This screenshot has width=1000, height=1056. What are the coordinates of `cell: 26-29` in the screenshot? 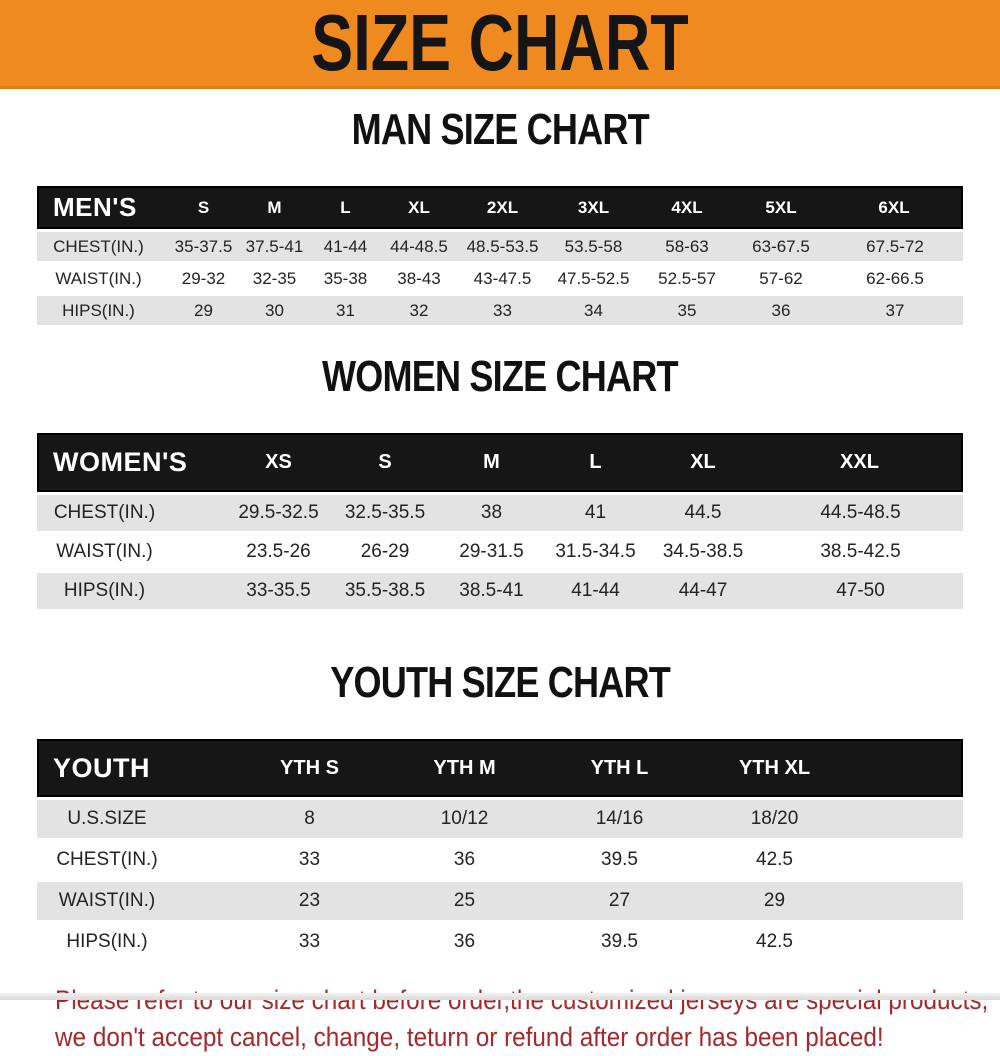 It's located at (385, 552).